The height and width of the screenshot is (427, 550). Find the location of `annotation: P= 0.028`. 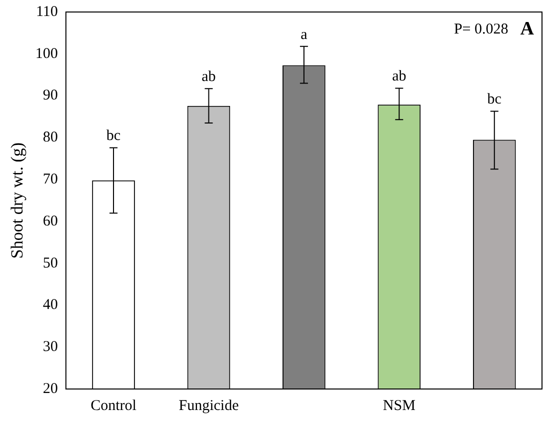

annotation: P= 0.028 is located at coordinates (481, 29).